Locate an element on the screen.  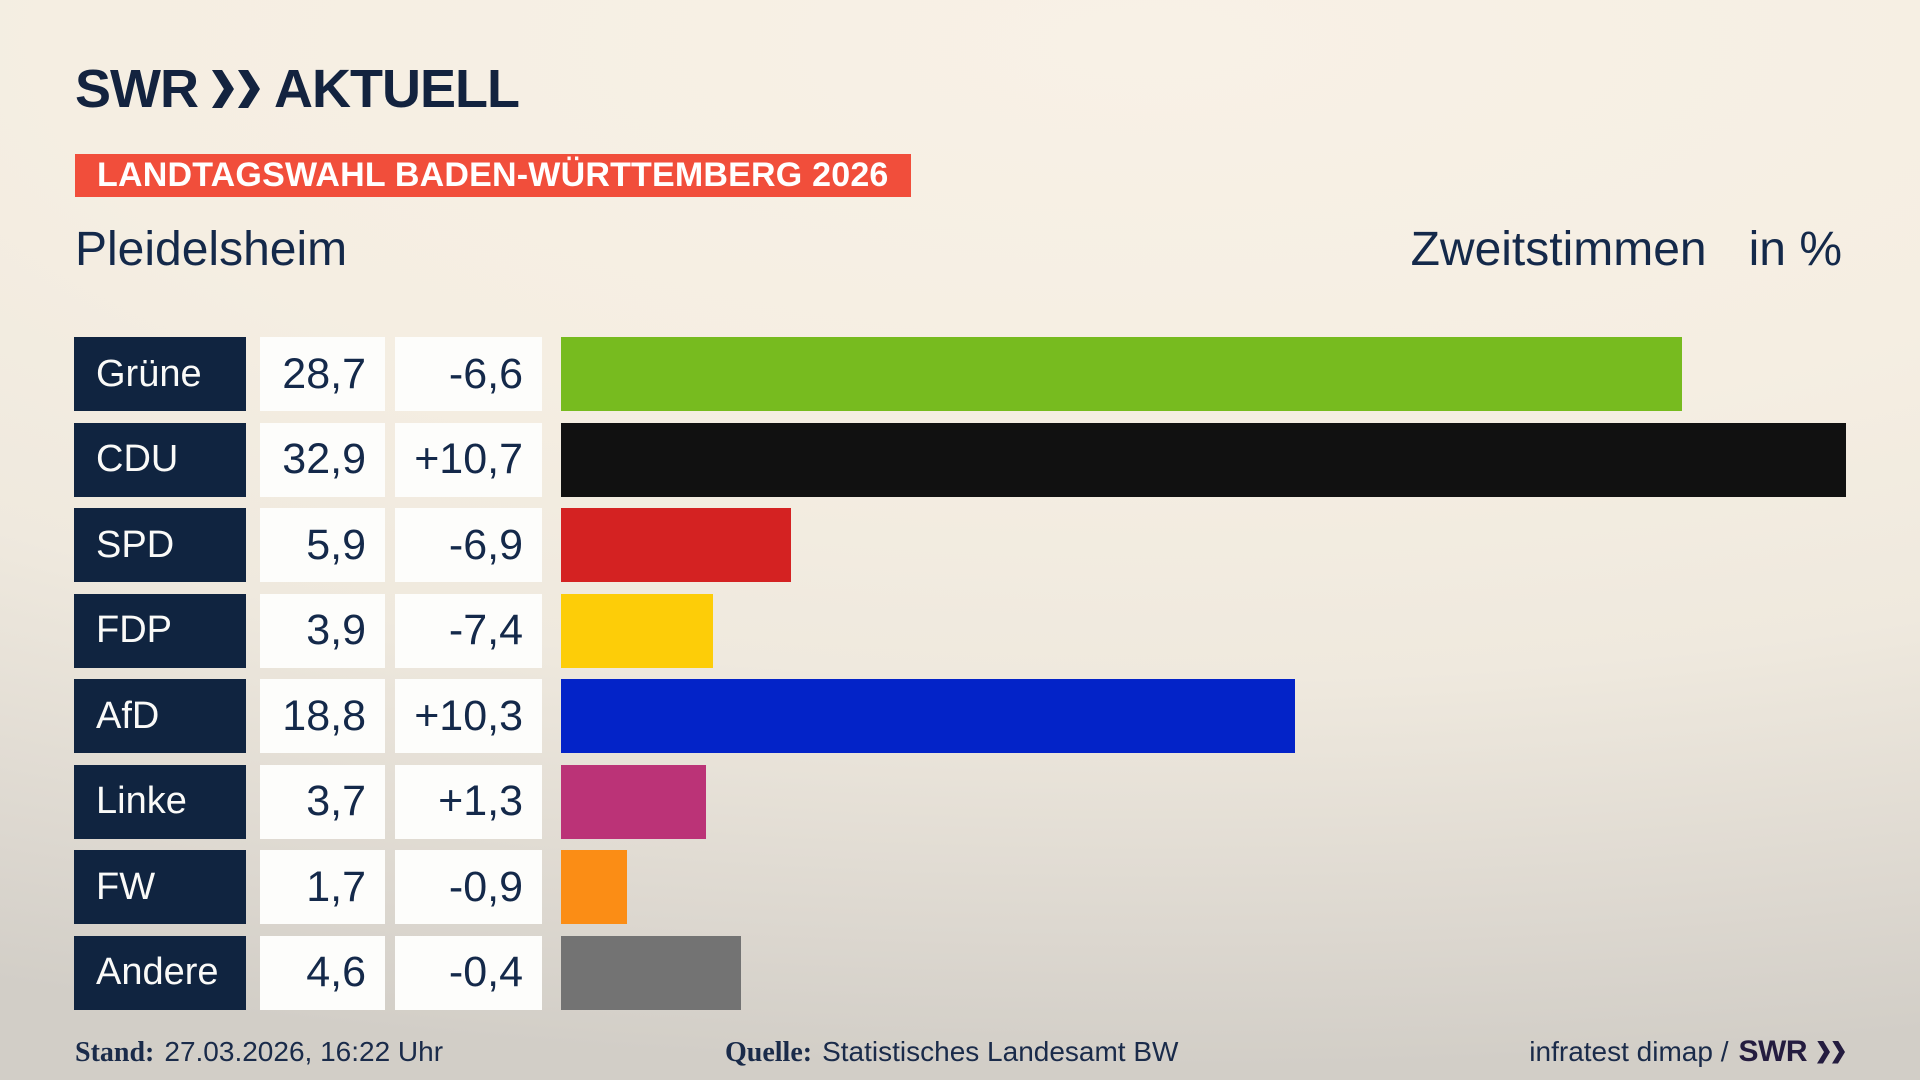
party-label: FW is located at coordinates (160, 887).